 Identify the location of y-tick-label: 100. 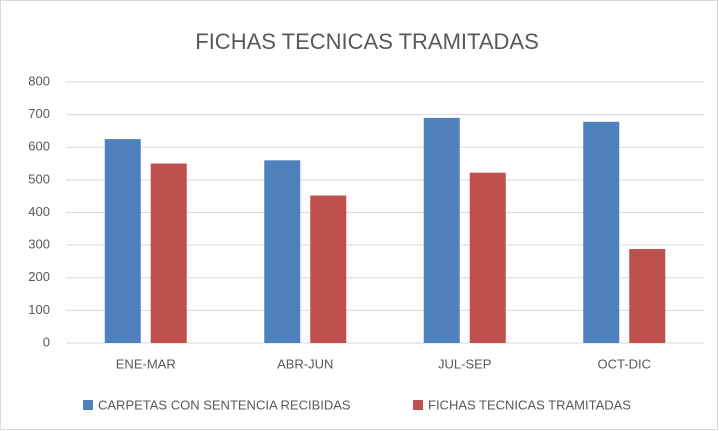
(39, 309).